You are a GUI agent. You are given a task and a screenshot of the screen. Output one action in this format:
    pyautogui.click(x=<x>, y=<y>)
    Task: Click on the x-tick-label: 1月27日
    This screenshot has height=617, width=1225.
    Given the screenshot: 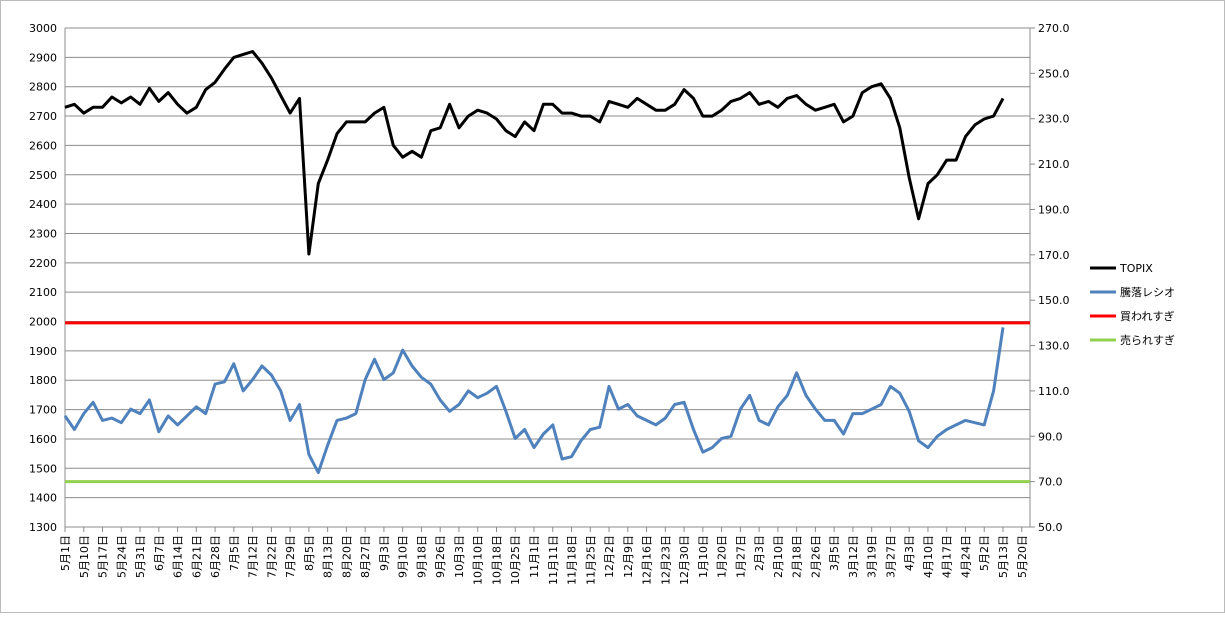 What is the action you would take?
    pyautogui.click(x=740, y=556)
    